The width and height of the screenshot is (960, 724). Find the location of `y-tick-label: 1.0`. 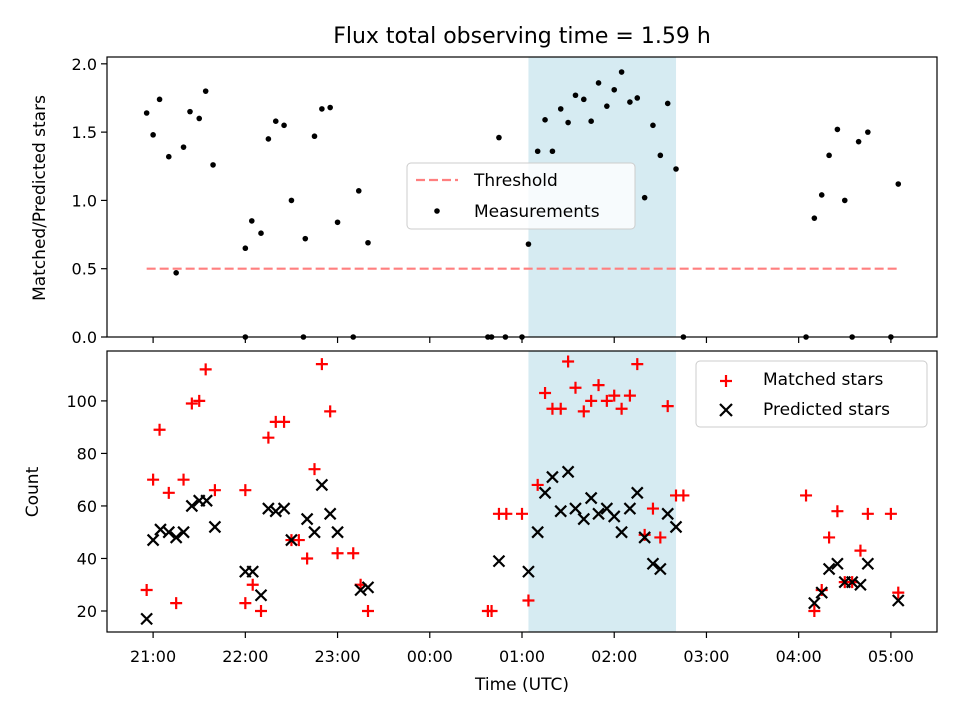

y-tick-label: 1.0 is located at coordinates (84, 200).